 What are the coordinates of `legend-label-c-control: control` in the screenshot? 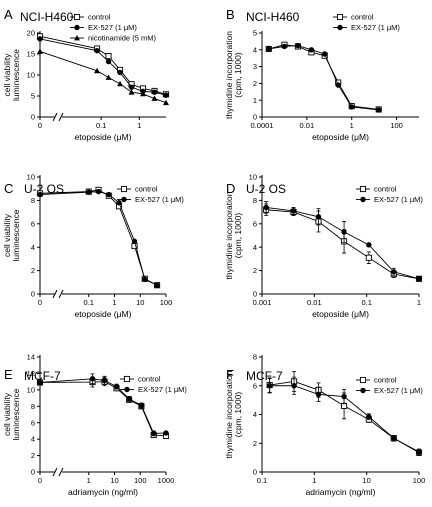 It's located at (146, 189).